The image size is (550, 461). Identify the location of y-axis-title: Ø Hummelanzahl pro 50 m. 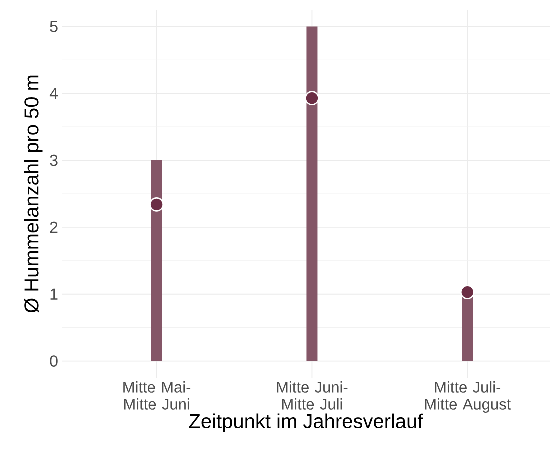
(33, 194).